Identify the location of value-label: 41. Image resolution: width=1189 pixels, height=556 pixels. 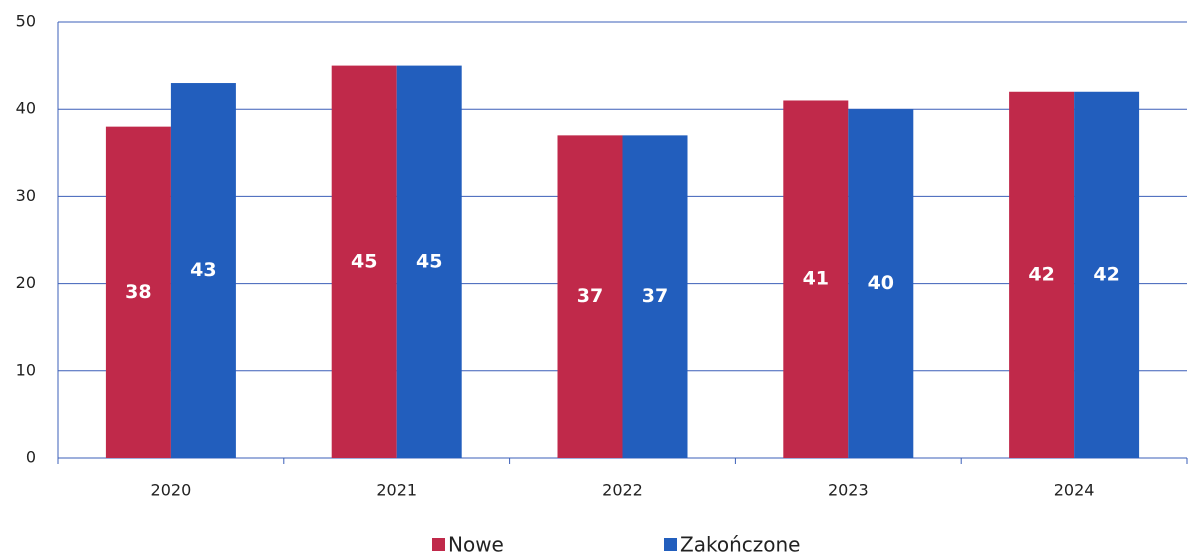
(816, 279).